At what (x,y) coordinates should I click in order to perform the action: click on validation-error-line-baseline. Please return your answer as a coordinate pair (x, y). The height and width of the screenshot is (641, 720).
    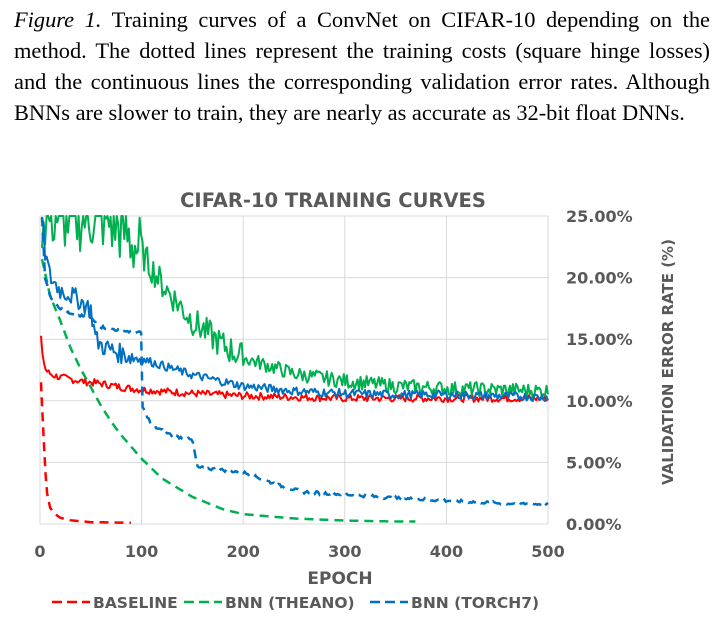
    Looking at the image, I should click on (294, 369).